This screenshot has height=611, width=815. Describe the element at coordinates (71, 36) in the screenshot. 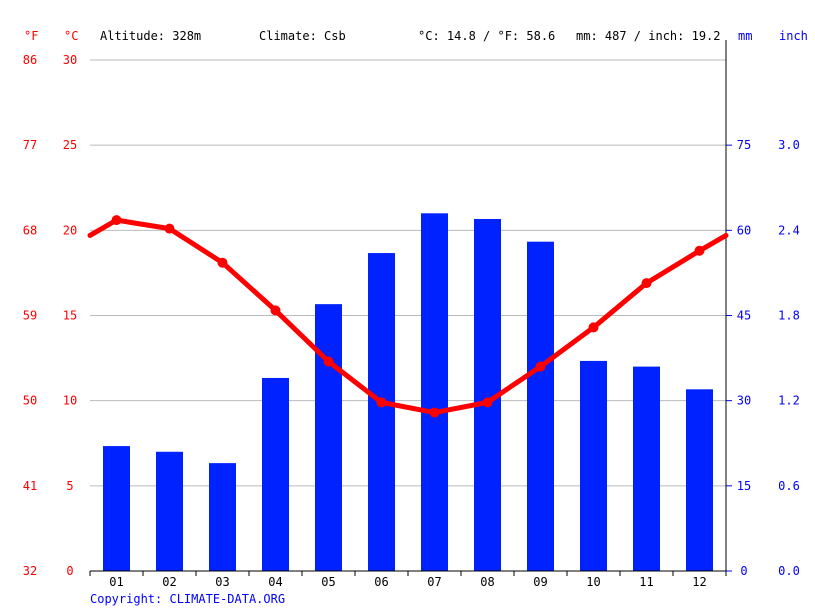

I see `celsius-unit-label: °C` at that location.